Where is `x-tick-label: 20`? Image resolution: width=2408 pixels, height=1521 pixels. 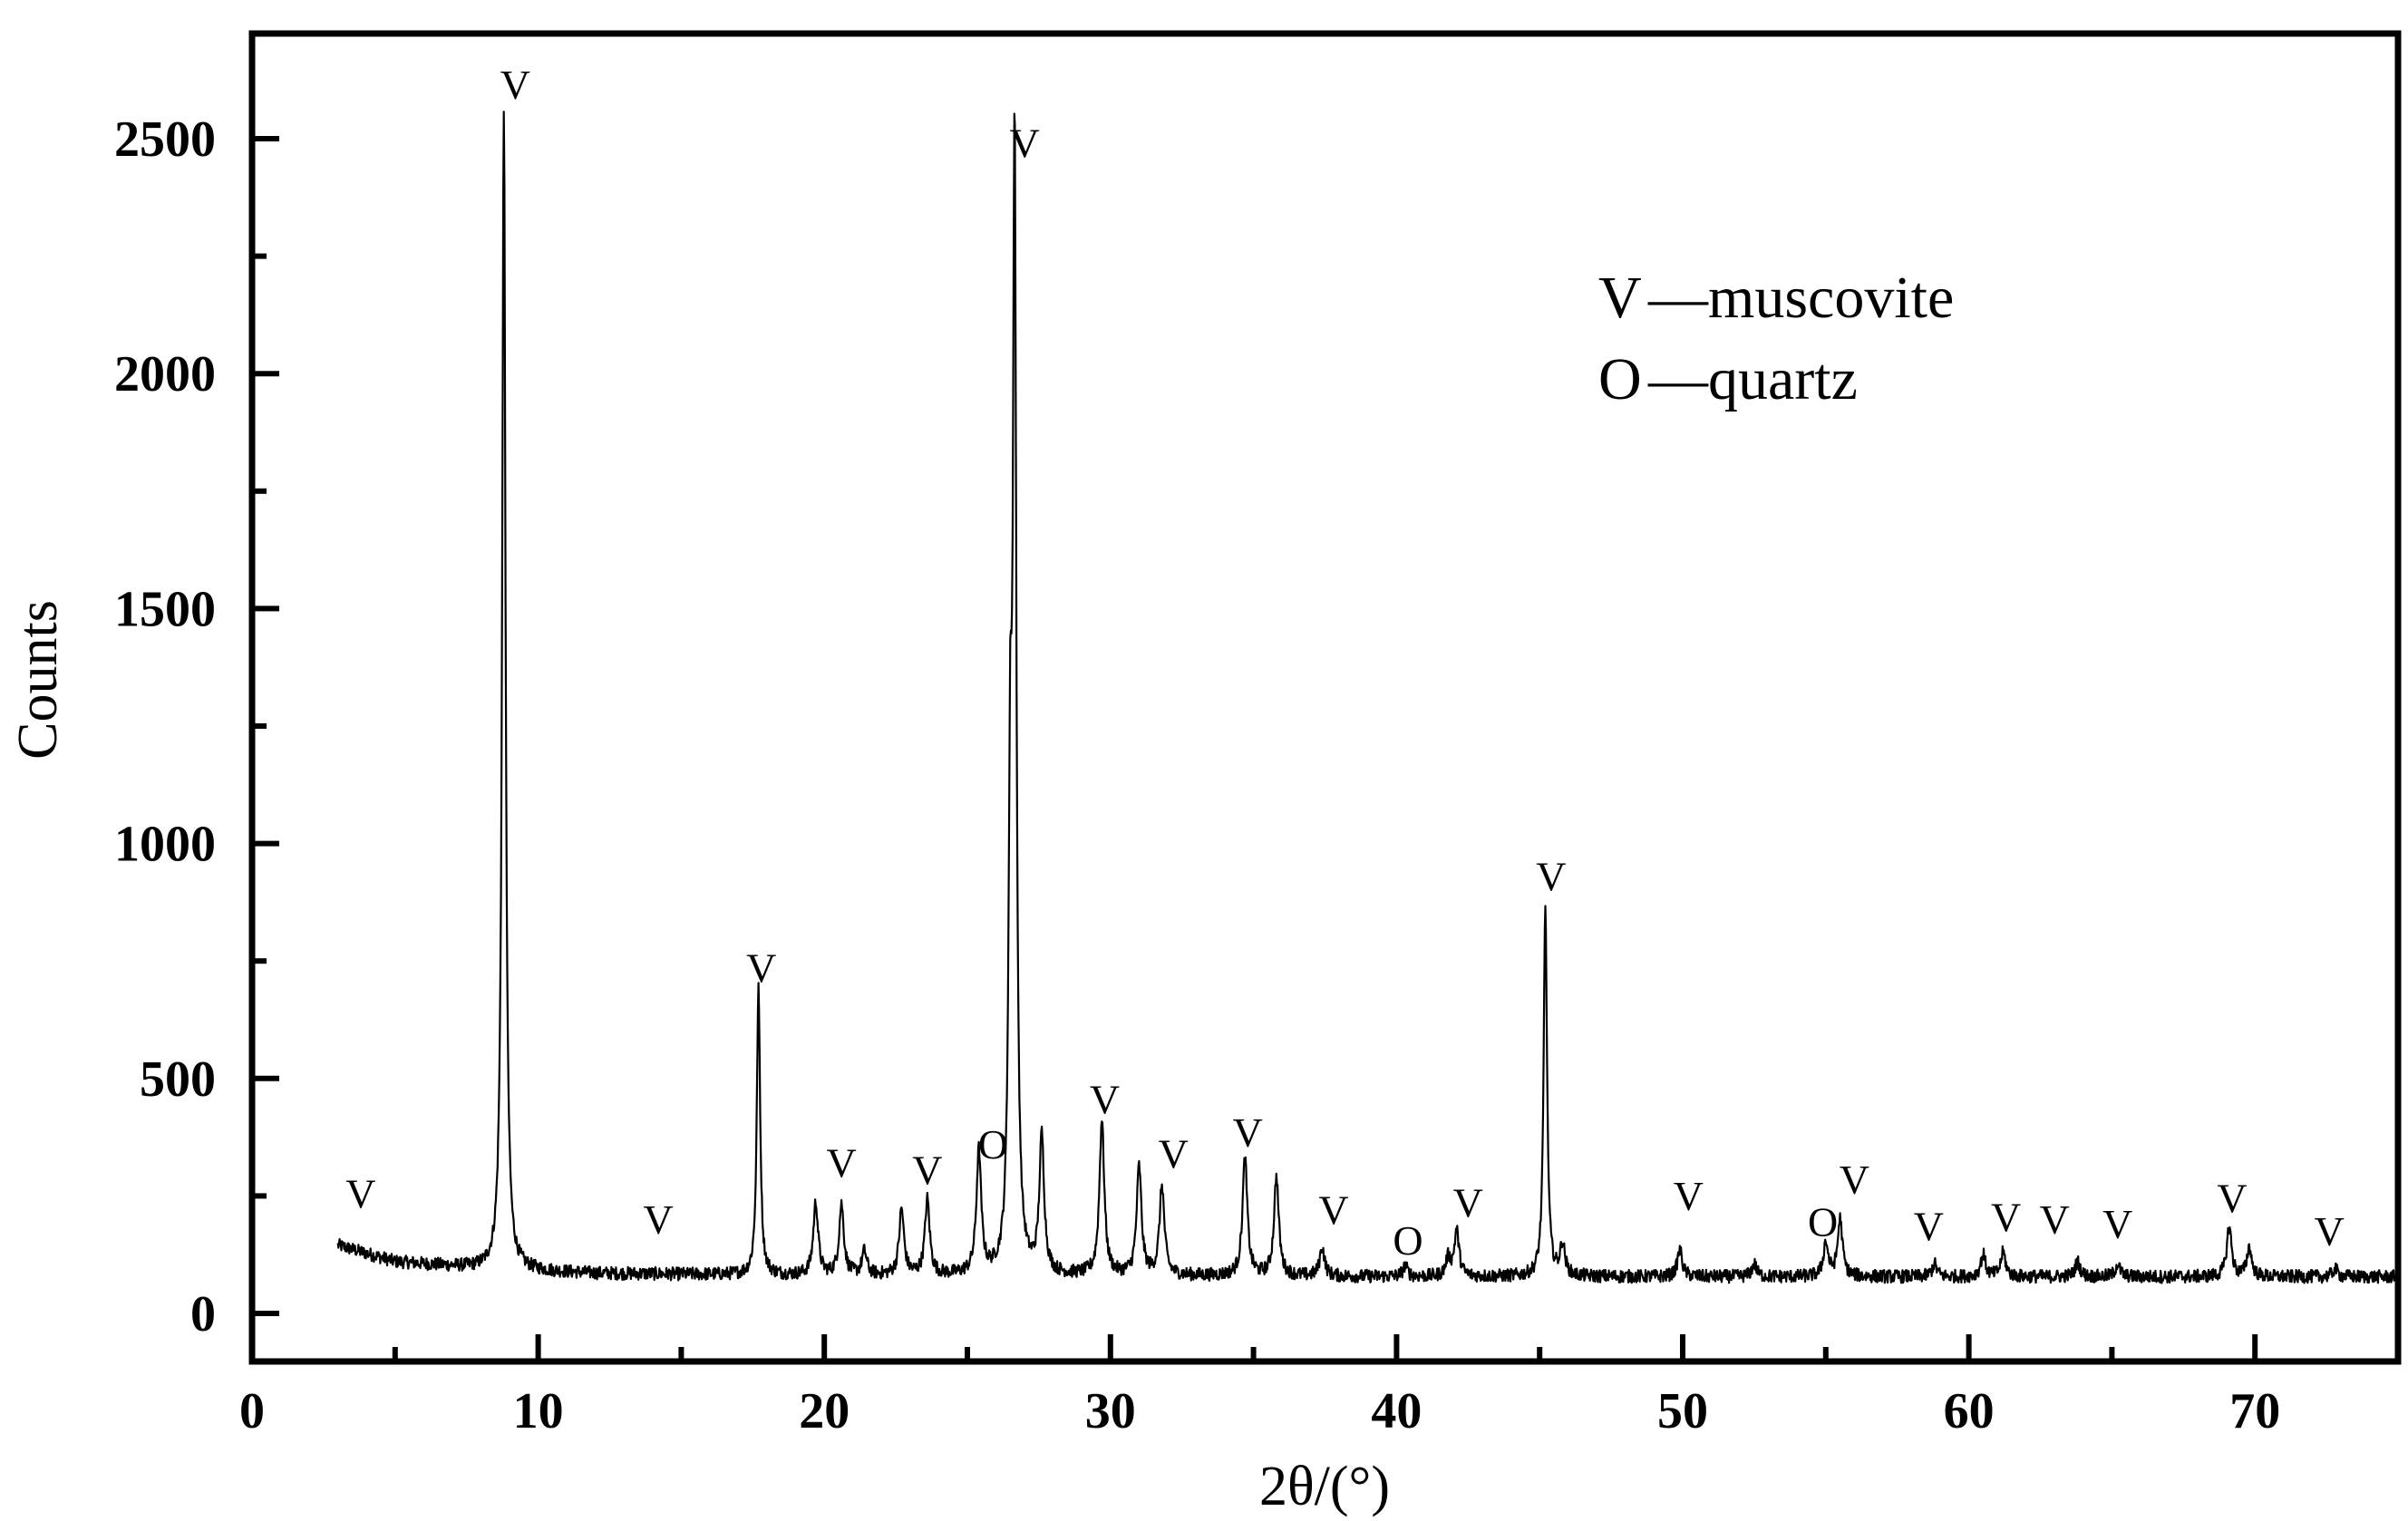 x-tick-label: 20 is located at coordinates (824, 1411).